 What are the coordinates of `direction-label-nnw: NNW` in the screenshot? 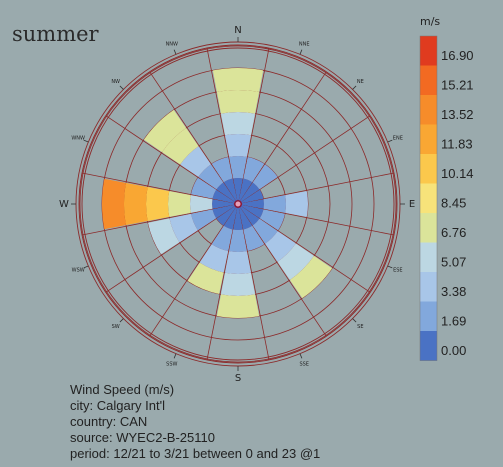 It's located at (172, 45).